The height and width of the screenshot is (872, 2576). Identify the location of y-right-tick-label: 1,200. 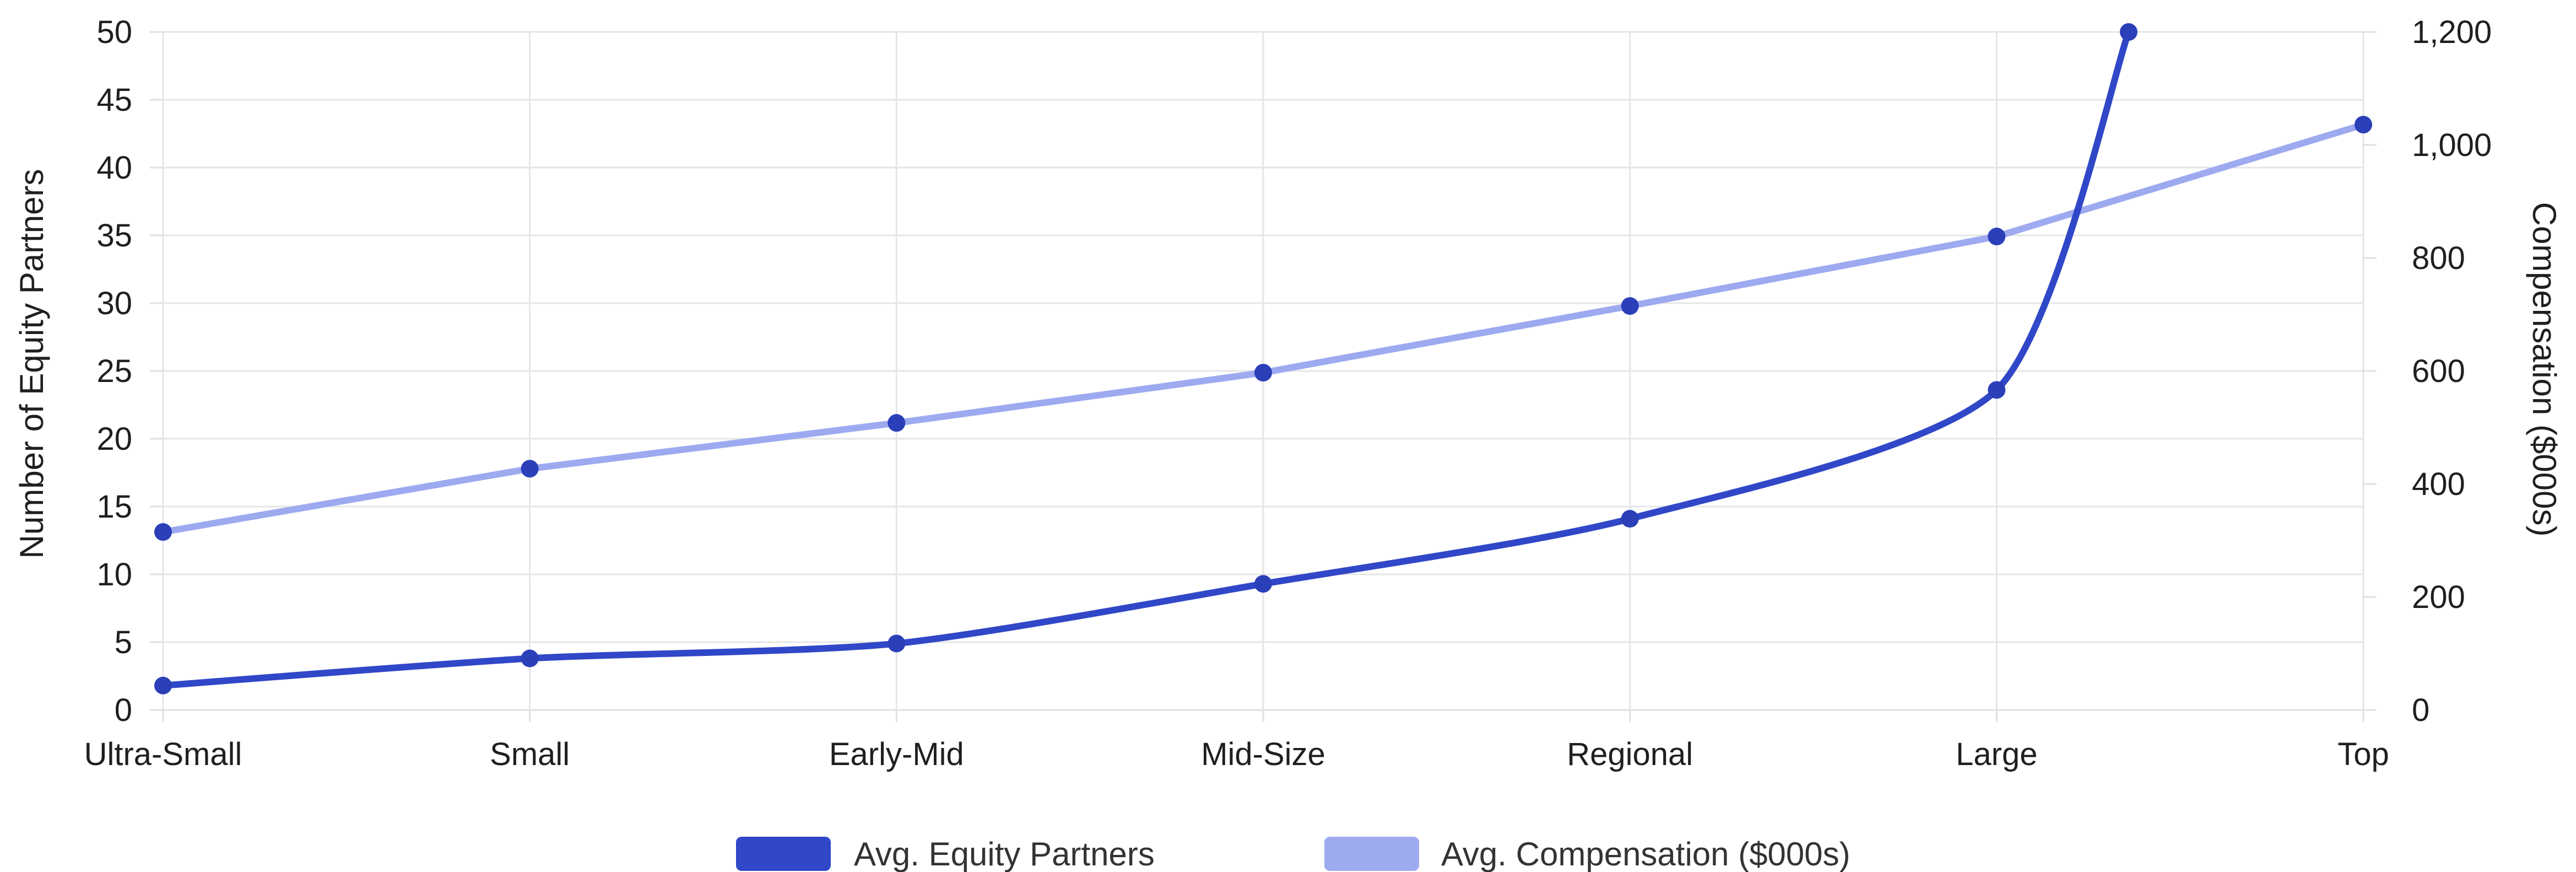
(2452, 32).